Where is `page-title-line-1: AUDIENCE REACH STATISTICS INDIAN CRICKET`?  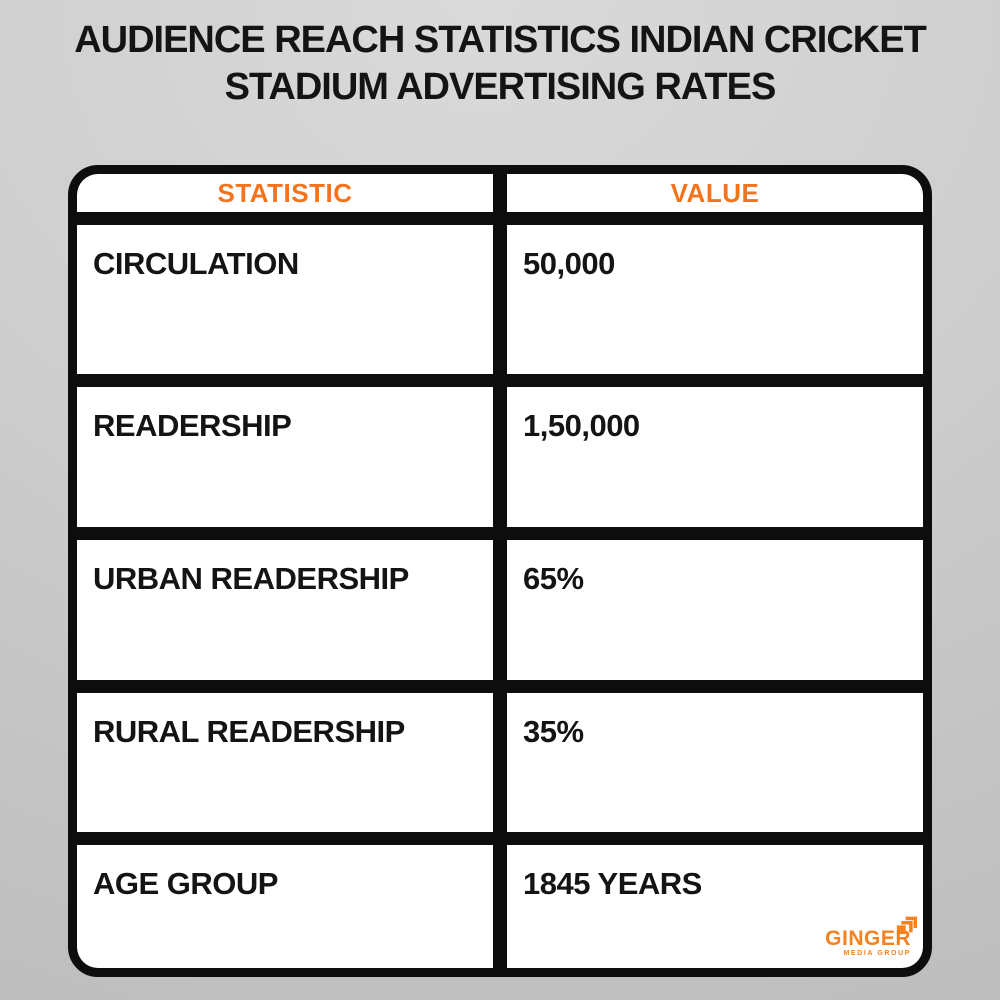 page-title-line-1: AUDIENCE REACH STATISTICS INDIAN CRICKET is located at coordinates (500, 40).